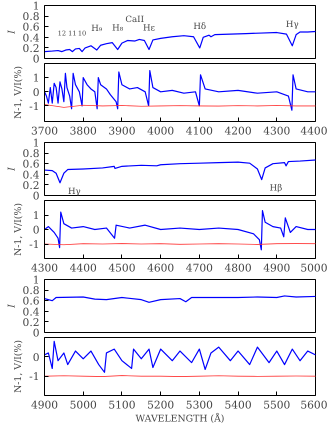 The width and height of the screenshot is (327, 436). I want to click on annotation: H₉, so click(97, 29).